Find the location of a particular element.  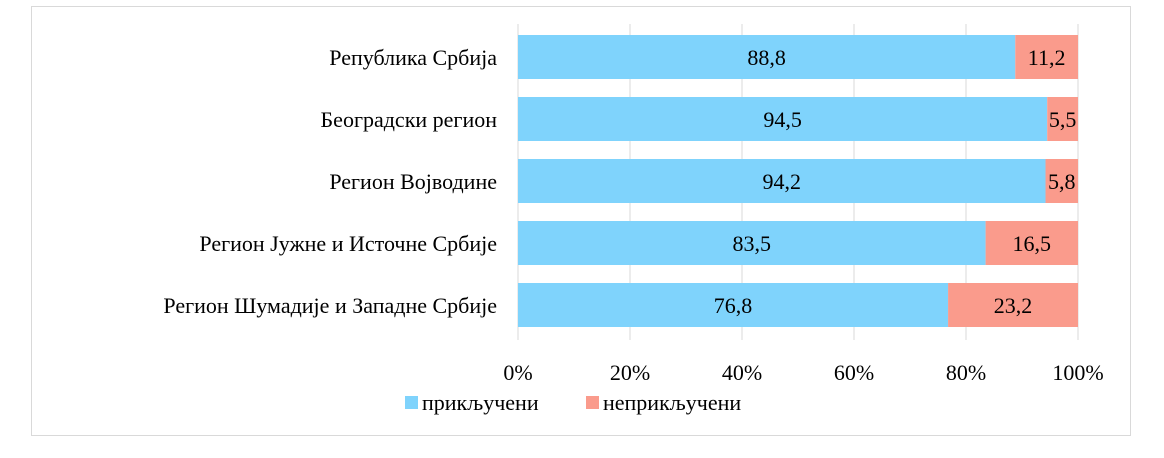

tick-label: 60% is located at coordinates (854, 372).